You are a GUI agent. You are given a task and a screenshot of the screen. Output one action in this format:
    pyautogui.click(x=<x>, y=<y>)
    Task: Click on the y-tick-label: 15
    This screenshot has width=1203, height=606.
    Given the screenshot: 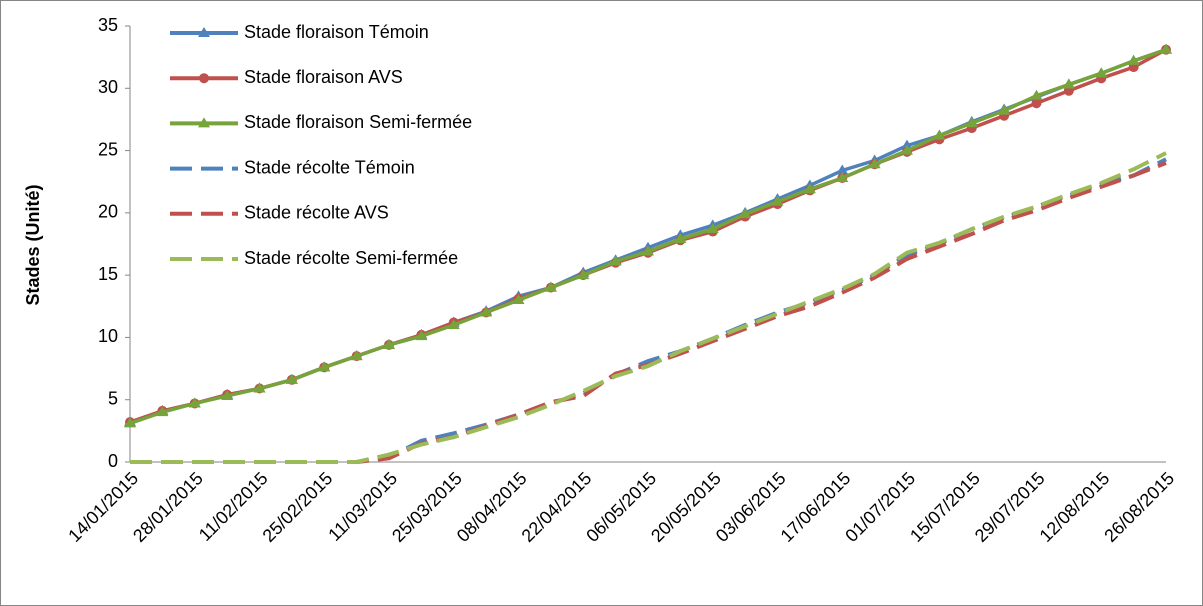 What is the action you would take?
    pyautogui.click(x=108, y=274)
    